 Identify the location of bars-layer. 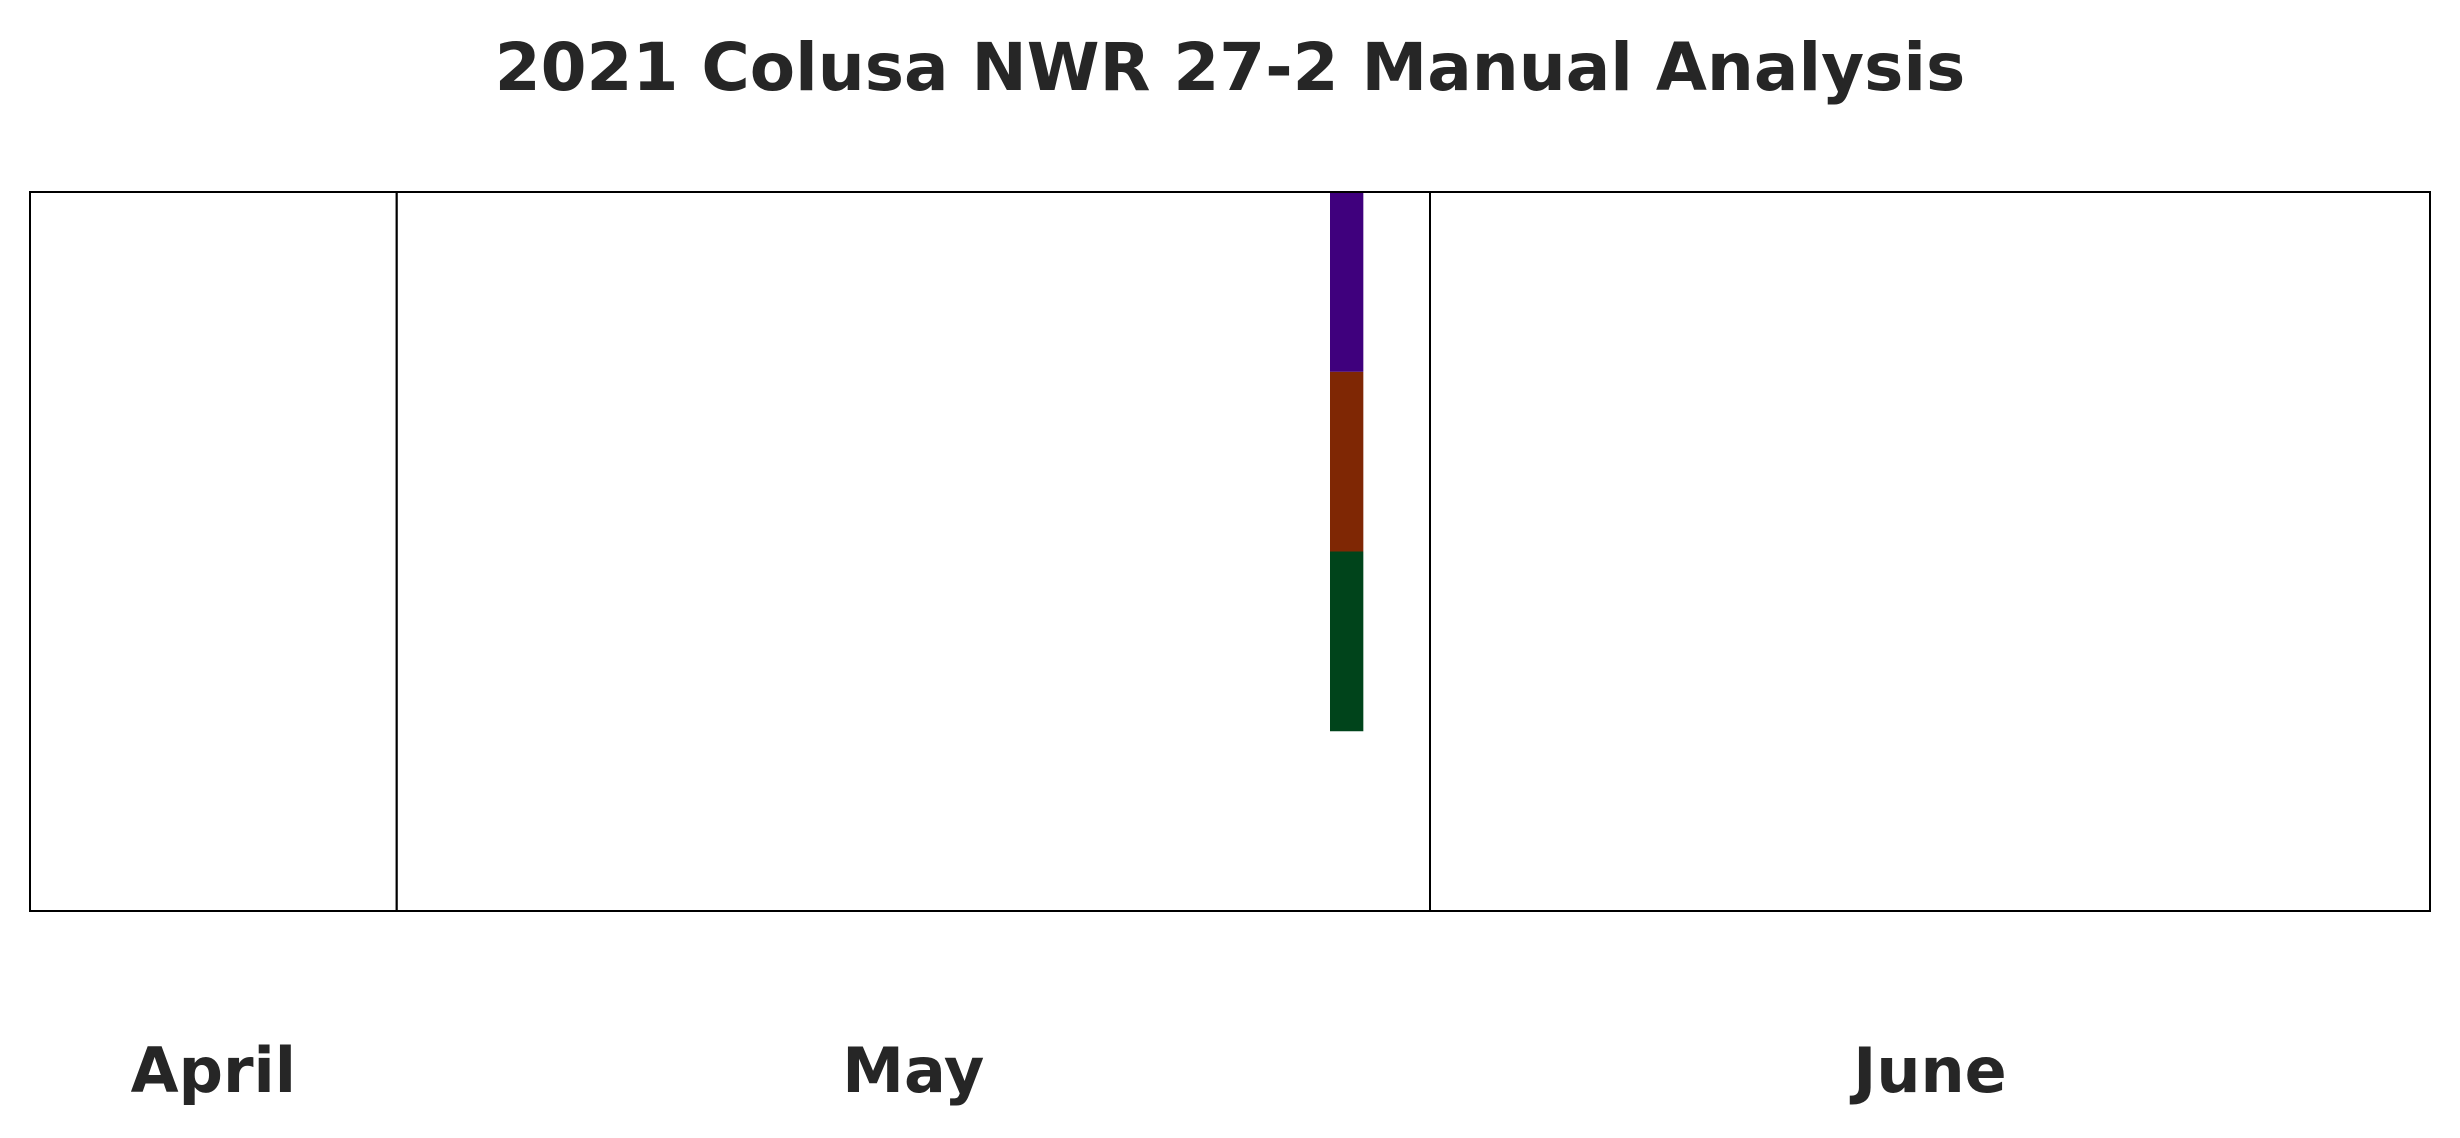
(1347, 462).